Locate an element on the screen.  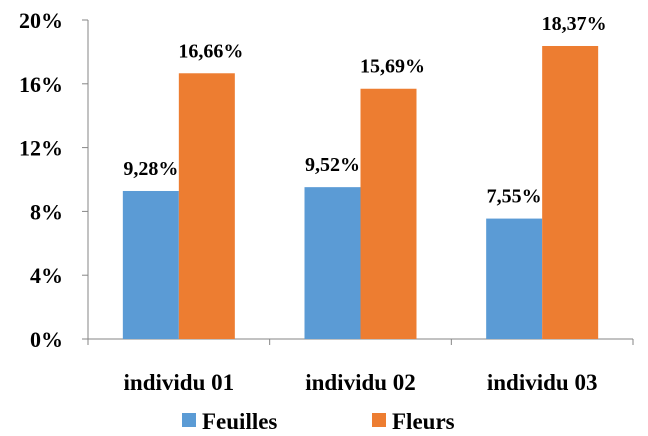
data-label: 18,37% is located at coordinates (574, 24).